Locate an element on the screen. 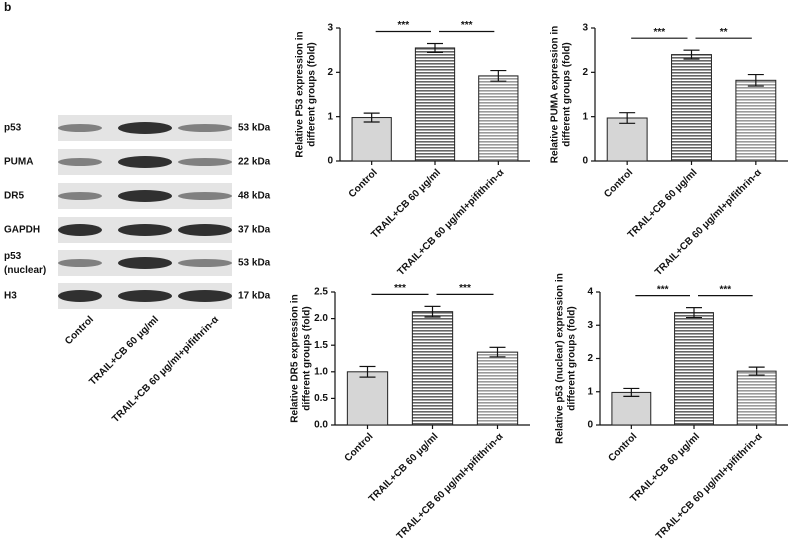 The image size is (796, 543). y-tick-label: 1.0 is located at coordinates (321, 371).